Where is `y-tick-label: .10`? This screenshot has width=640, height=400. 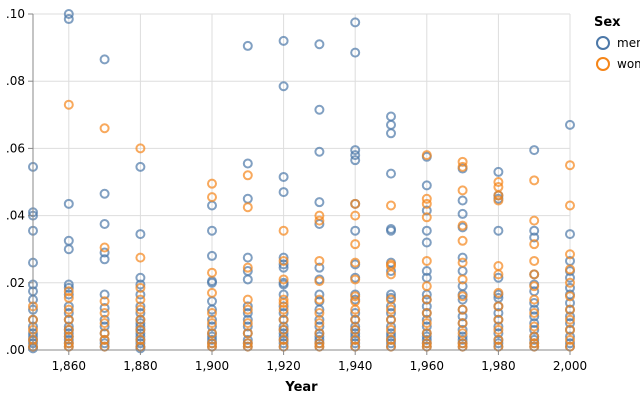
y-tick-label: .10 is located at coordinates (15, 14).